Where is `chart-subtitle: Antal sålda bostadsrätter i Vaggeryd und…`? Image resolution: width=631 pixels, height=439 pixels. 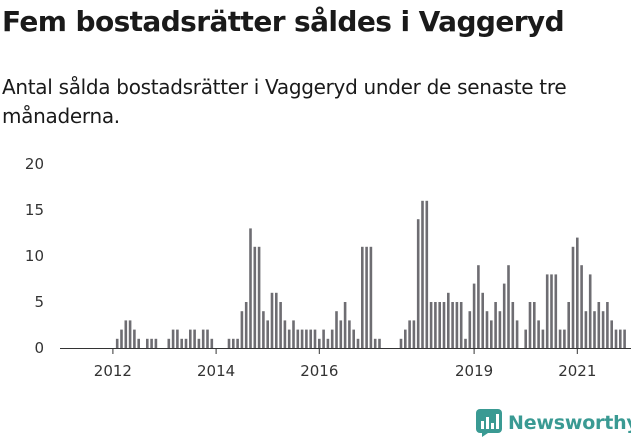 chart-subtitle: Antal sålda bostadsrätter i Vaggeryd und… is located at coordinates (284, 101).